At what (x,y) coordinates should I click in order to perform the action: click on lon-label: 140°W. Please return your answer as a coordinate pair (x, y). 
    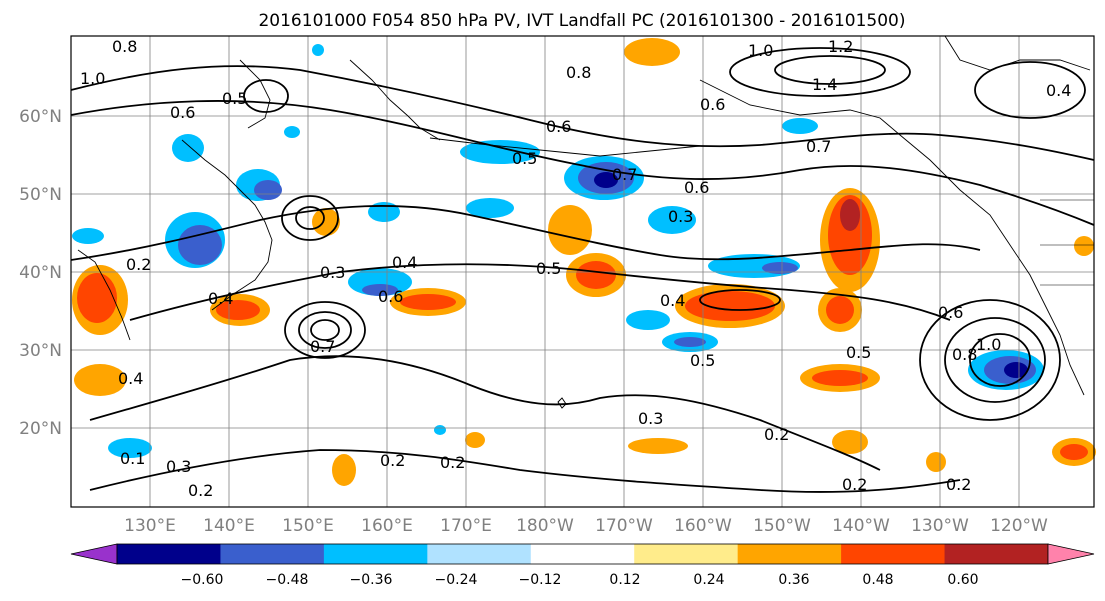
    Looking at the image, I should click on (861, 526).